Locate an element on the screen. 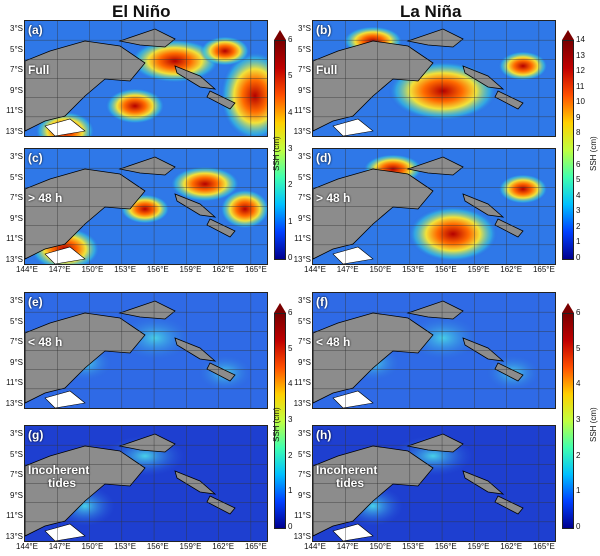 The width and height of the screenshot is (600, 556). ssh-field-e is located at coordinates (146, 350).